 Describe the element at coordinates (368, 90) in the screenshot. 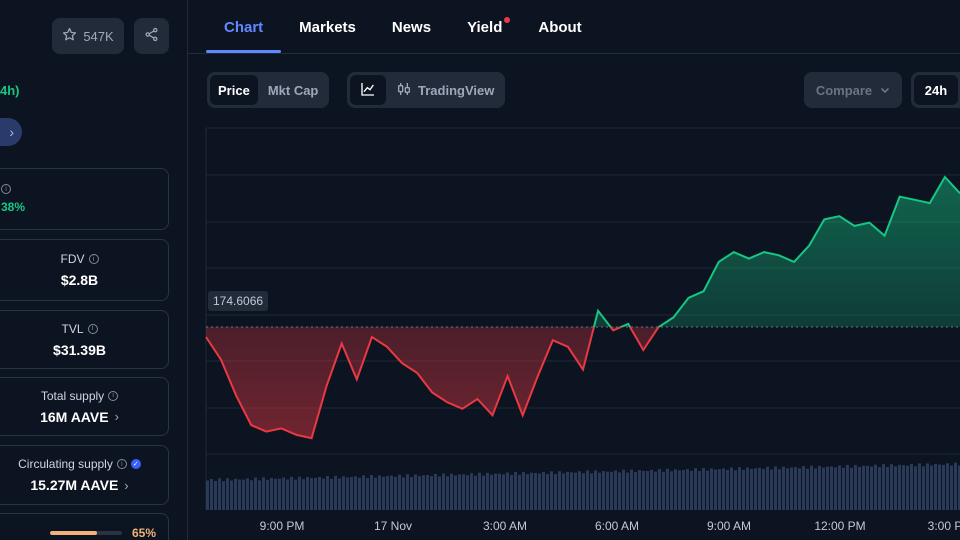

I see `line-chart-button` at that location.